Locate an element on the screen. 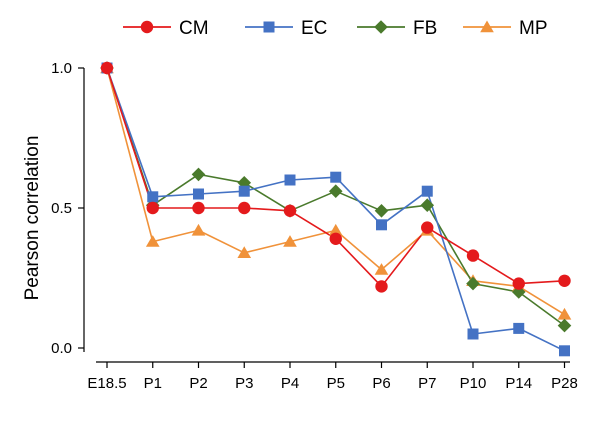  y-ticks: 0.0 0.5 1.0 is located at coordinates (67, 208).